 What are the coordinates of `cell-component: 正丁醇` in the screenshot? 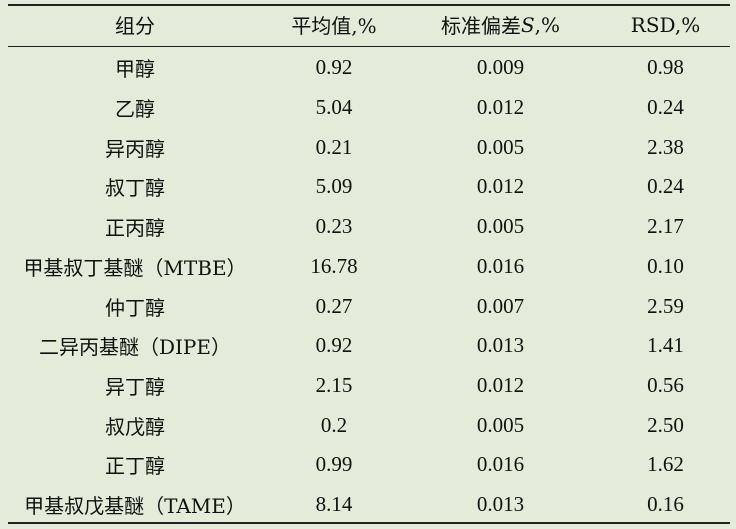 It's located at (135, 466).